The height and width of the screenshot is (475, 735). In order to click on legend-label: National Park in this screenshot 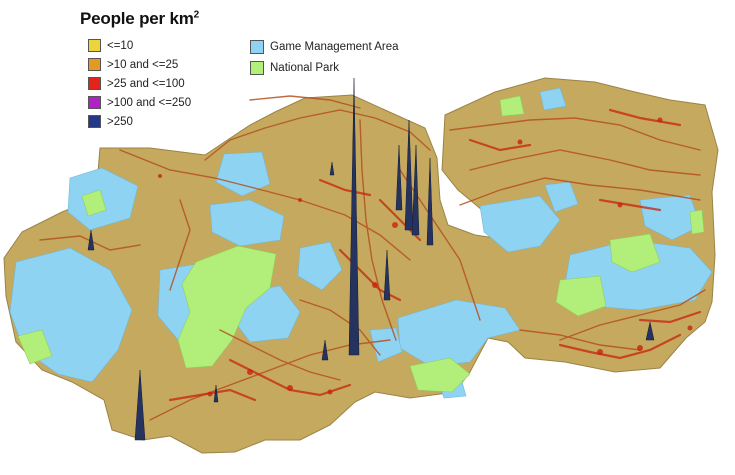, I will do `click(305, 67)`.